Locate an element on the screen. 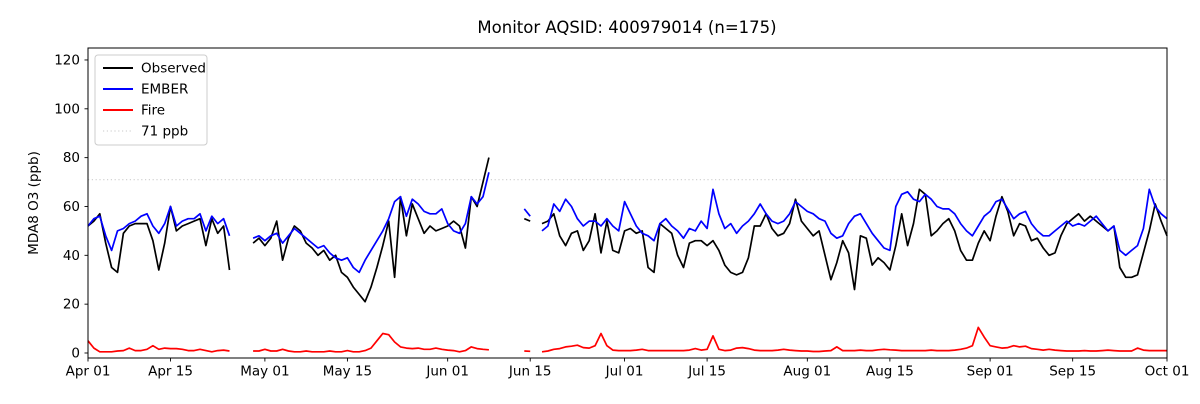  y-tick-label: 0 is located at coordinates (75, 353).